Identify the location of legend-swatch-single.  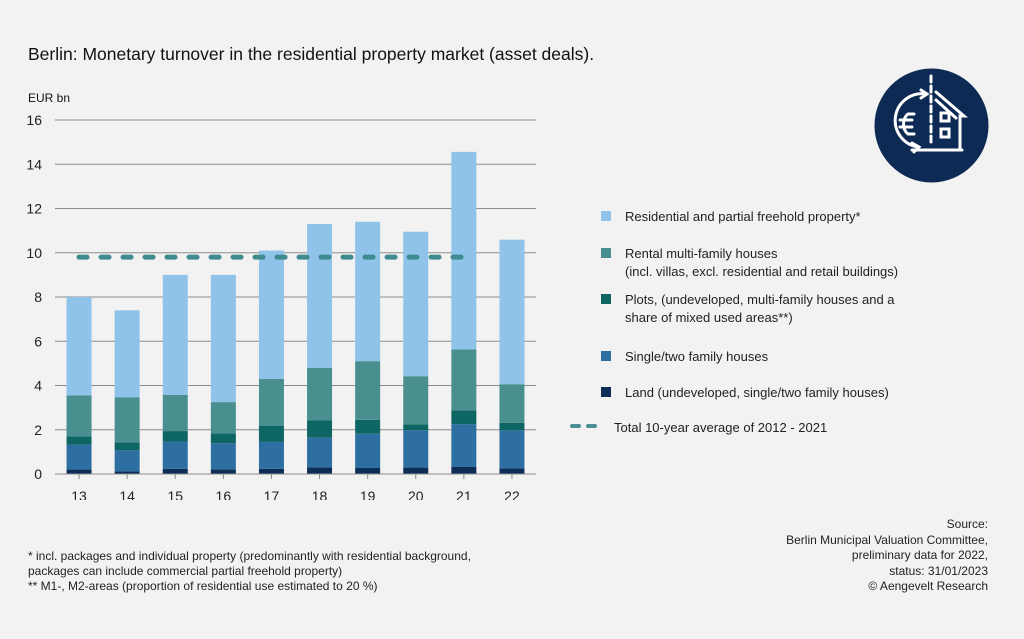
(606, 356).